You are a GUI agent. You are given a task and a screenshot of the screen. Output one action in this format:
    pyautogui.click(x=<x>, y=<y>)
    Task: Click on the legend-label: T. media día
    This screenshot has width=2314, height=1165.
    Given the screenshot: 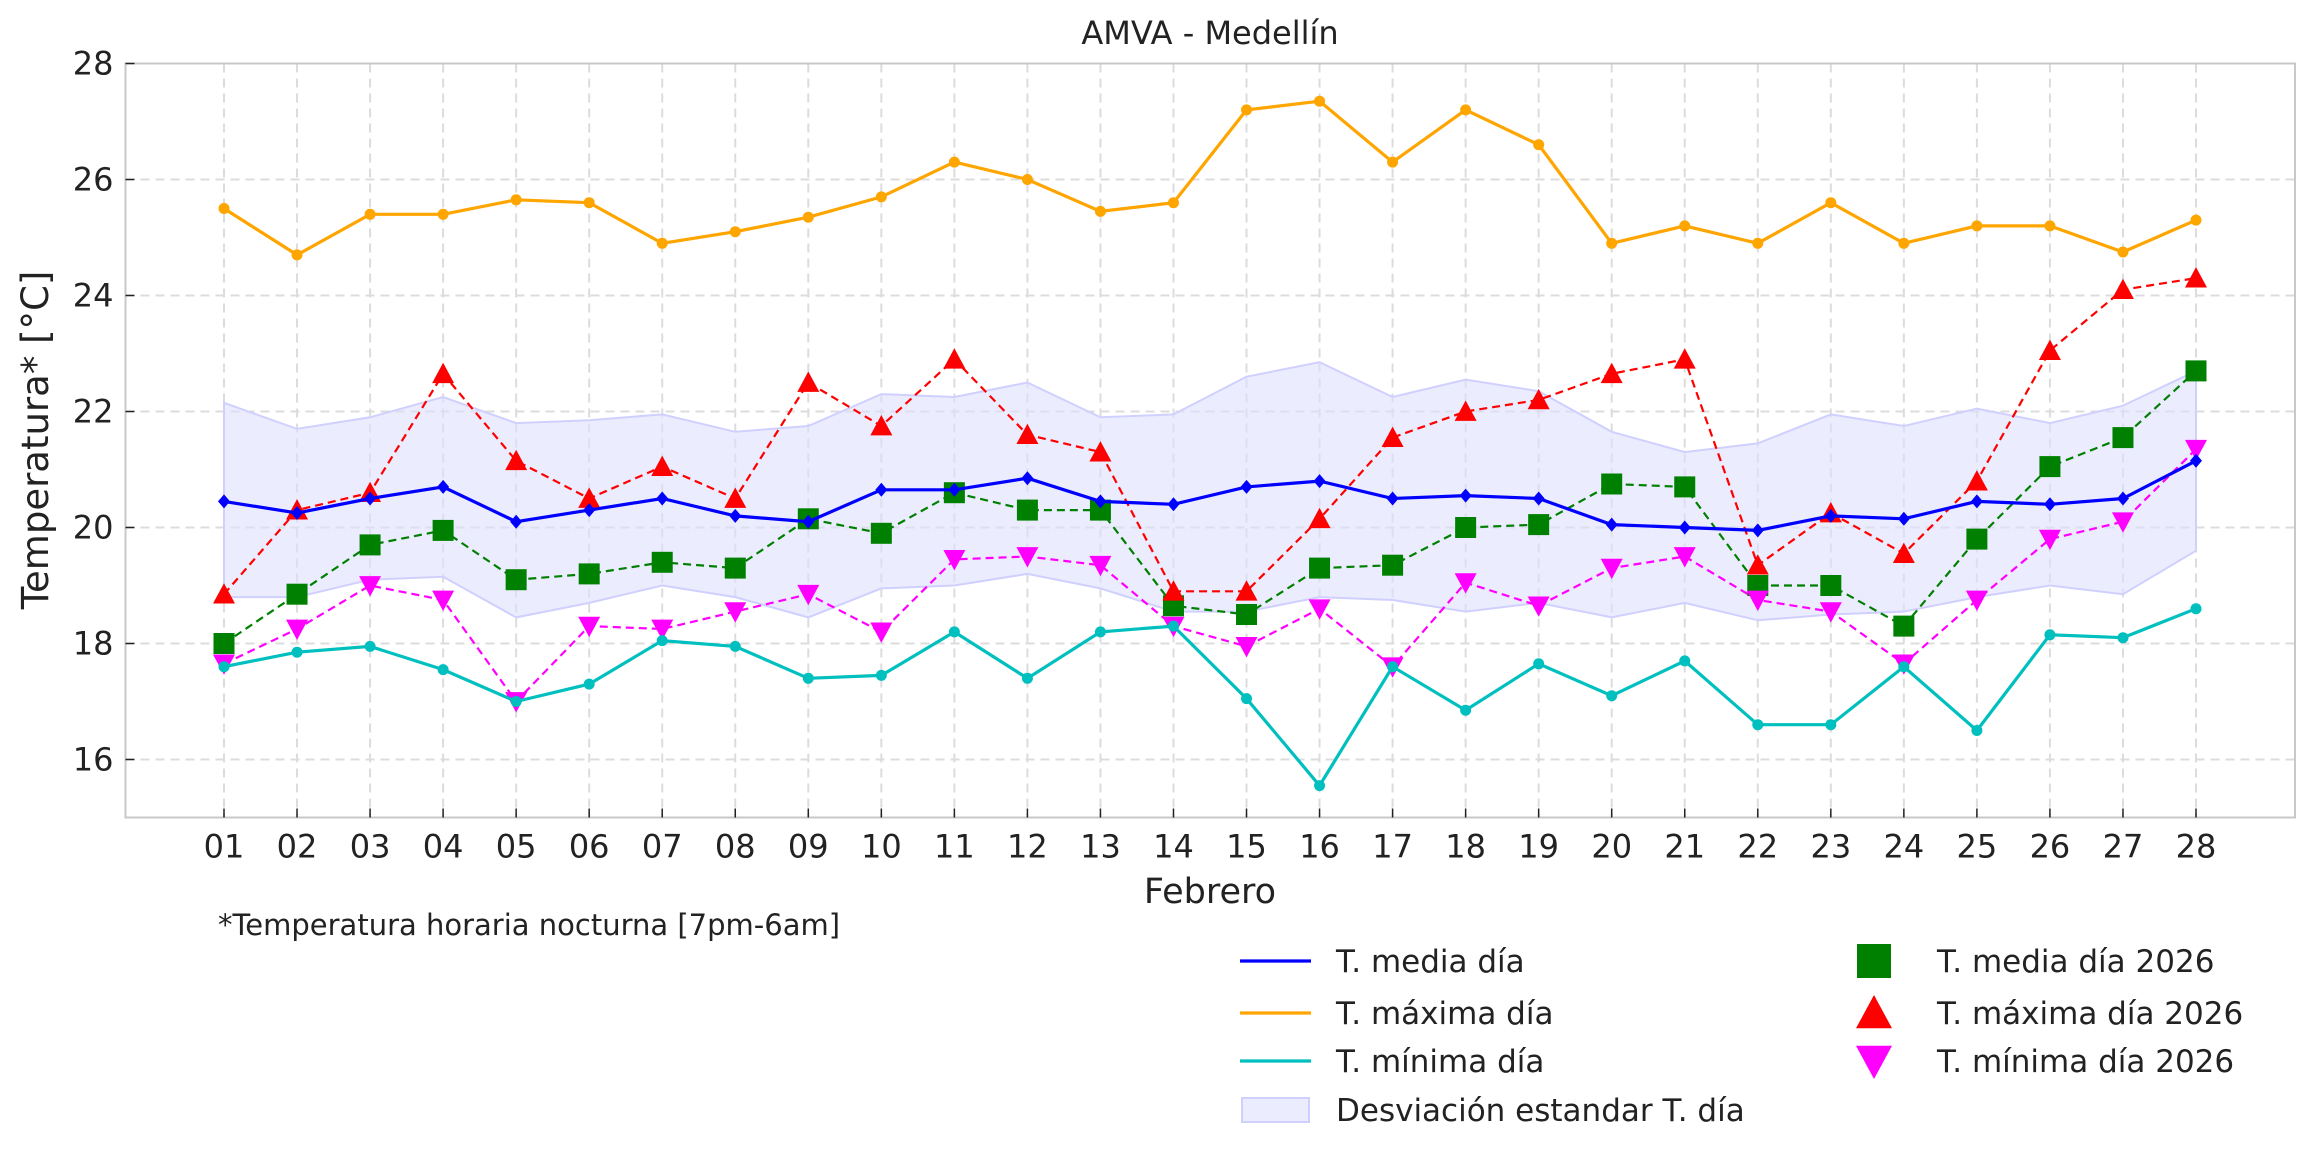 What is the action you would take?
    pyautogui.click(x=1430, y=962)
    